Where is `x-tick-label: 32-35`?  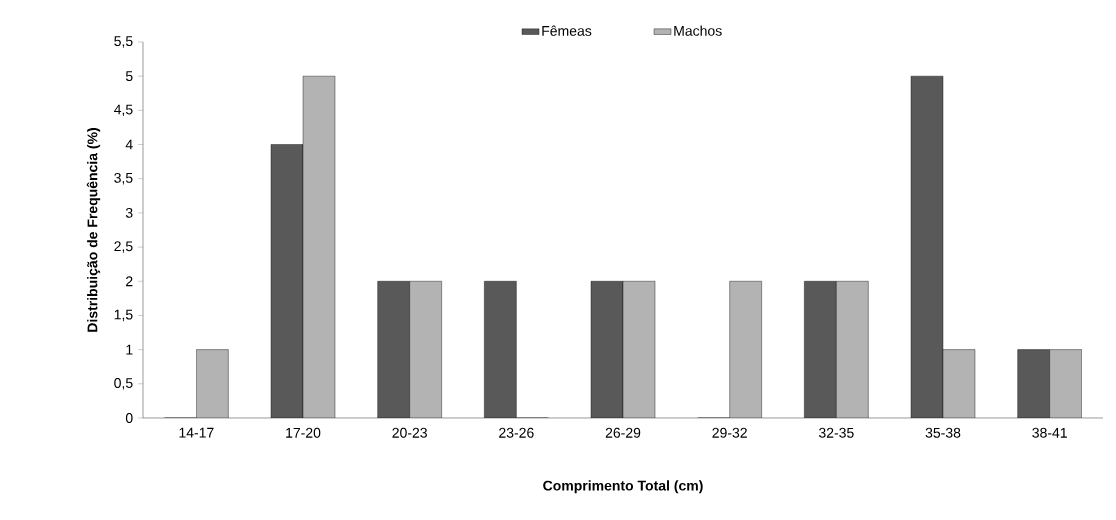
x-tick-label: 32-35 is located at coordinates (836, 432).